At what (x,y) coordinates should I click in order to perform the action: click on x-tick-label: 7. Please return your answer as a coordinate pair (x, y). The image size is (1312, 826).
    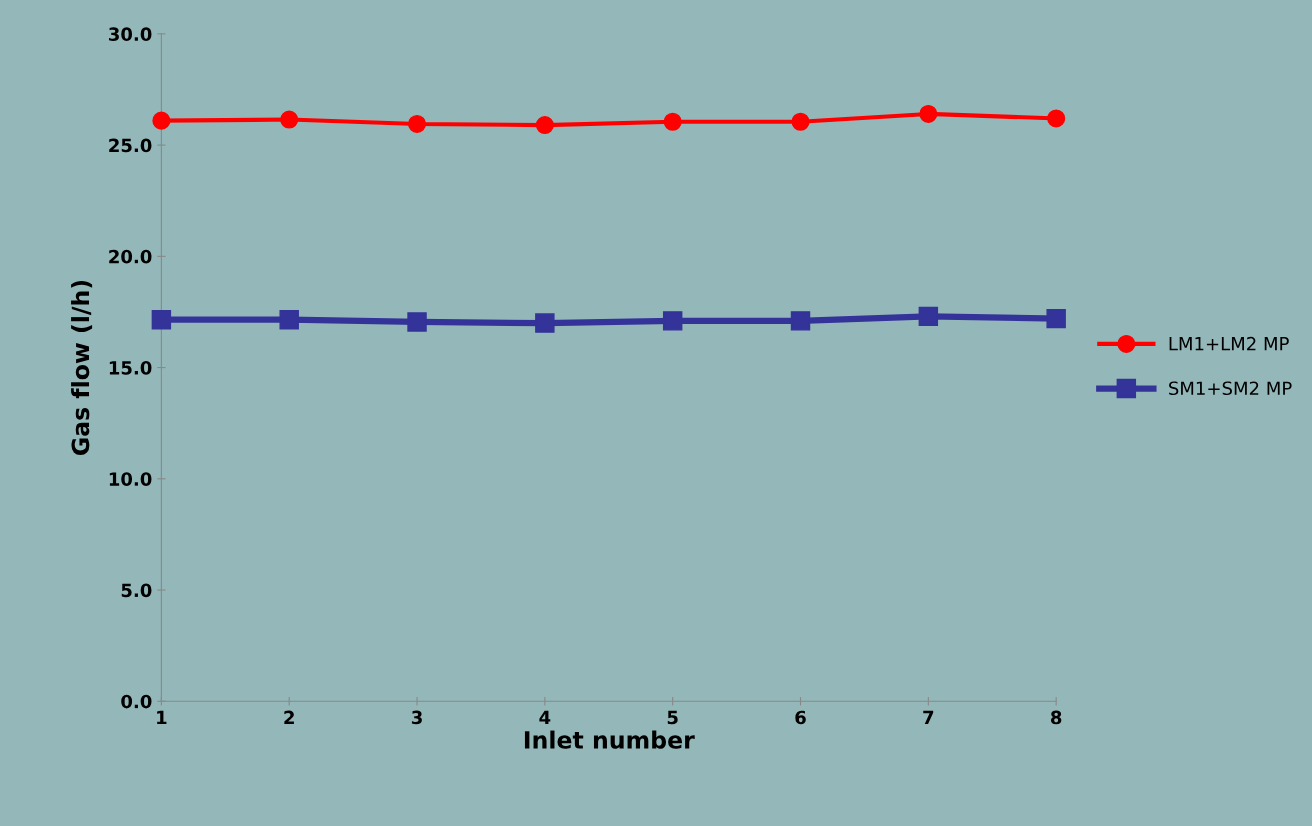
    Looking at the image, I should click on (928, 717).